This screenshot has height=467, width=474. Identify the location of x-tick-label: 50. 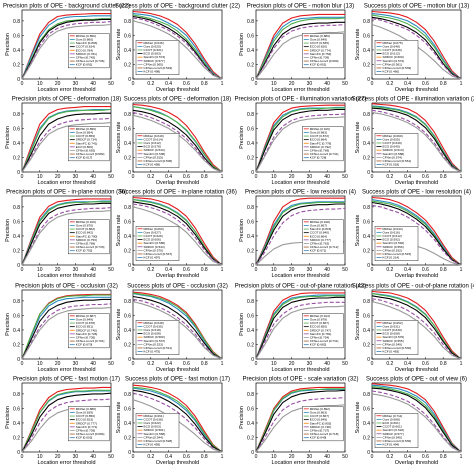
(111, 177).